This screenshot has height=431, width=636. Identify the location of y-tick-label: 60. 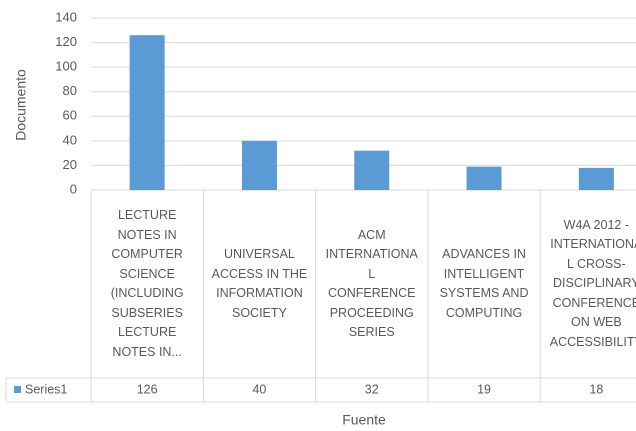
(70, 115).